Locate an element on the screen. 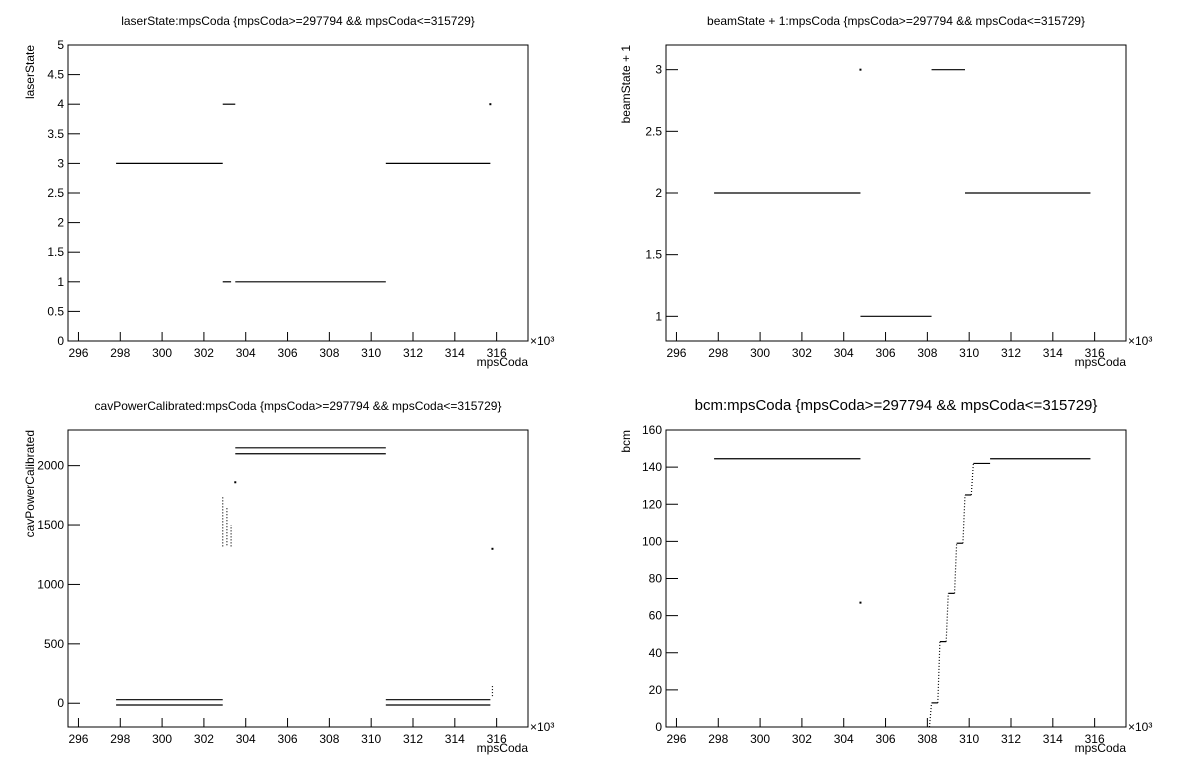 This screenshot has height=772, width=1196. y-tick-label: 4 is located at coordinates (60, 104).